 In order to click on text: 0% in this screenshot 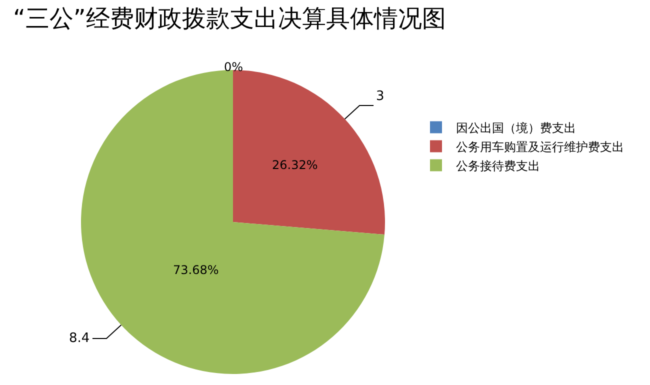, I will do `click(234, 67)`.